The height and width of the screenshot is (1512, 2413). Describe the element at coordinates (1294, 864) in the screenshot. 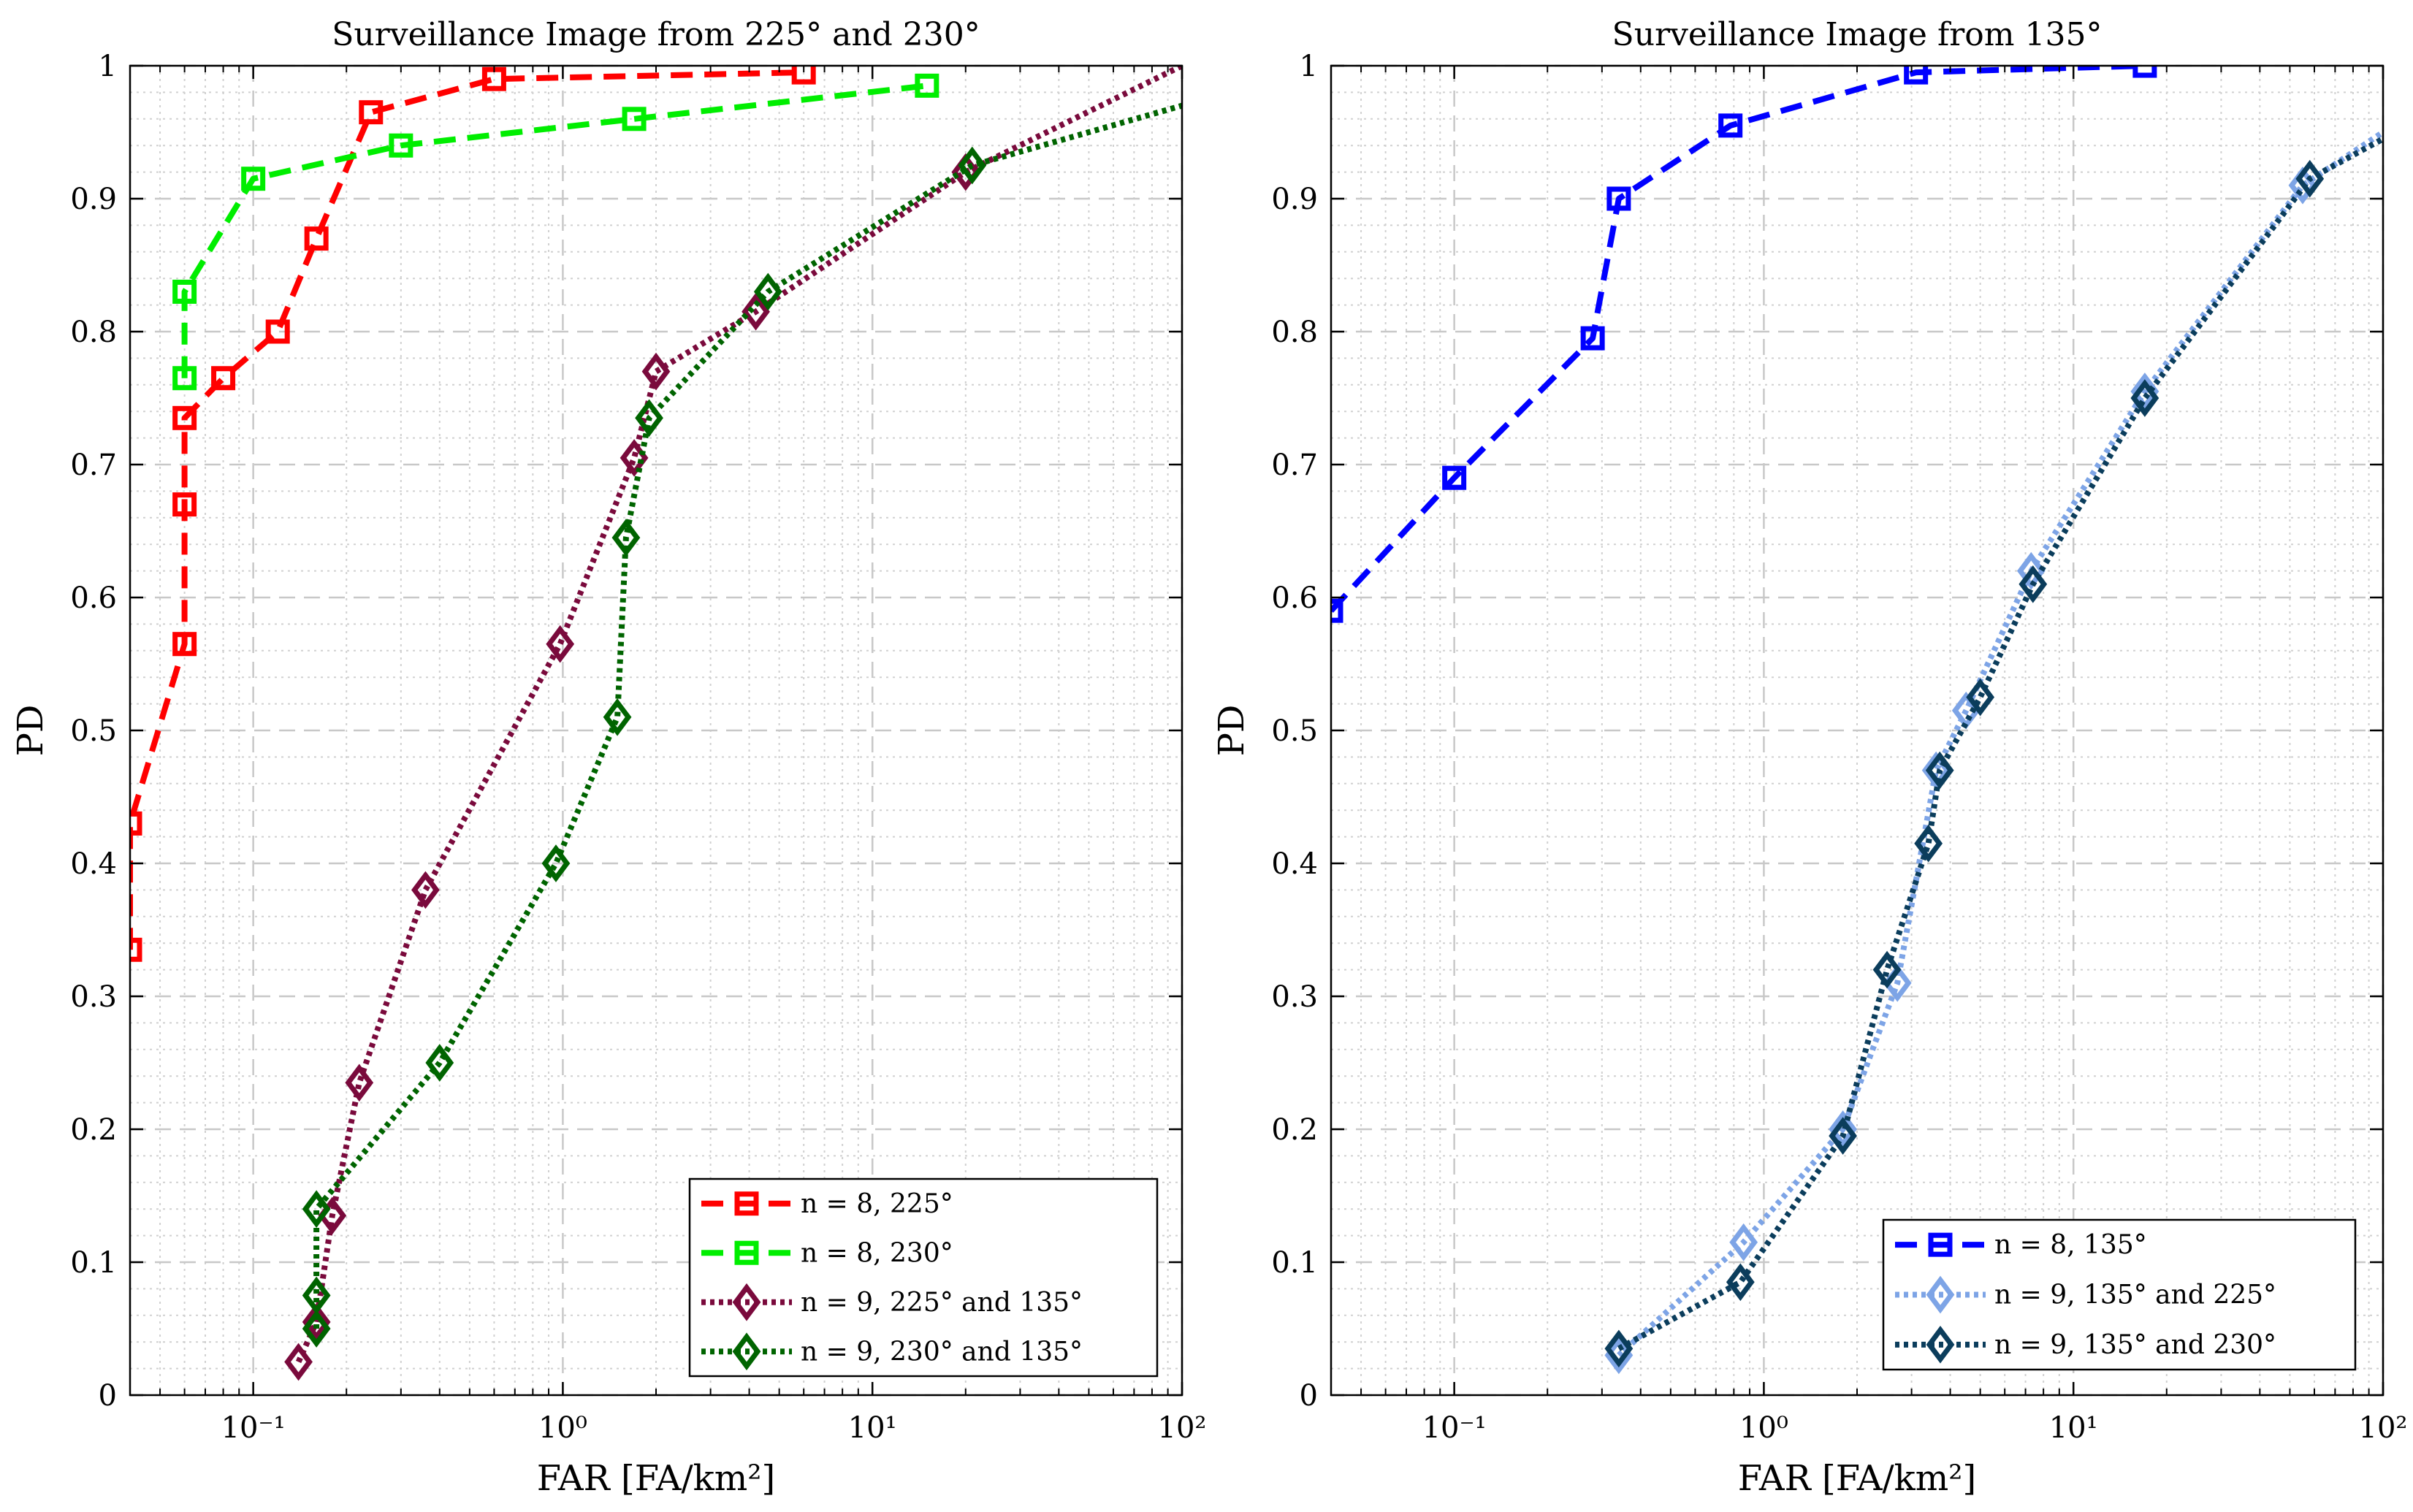

I see `y-tick-label: 0.4` at that location.